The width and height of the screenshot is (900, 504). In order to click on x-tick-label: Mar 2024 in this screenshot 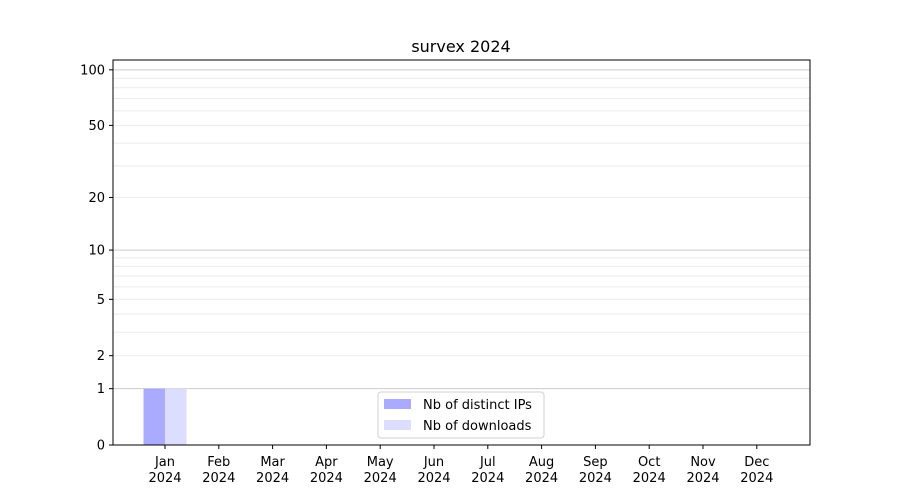, I will do `click(272, 470)`.